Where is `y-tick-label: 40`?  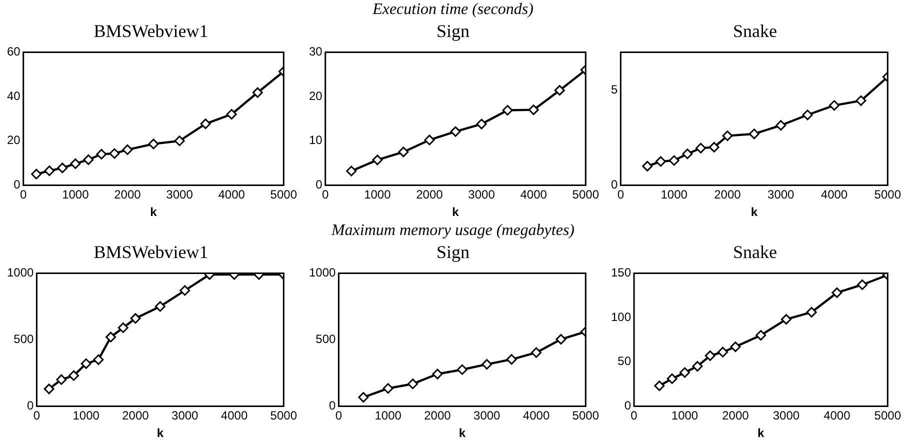
y-tick-label: 40 is located at coordinates (13, 95).